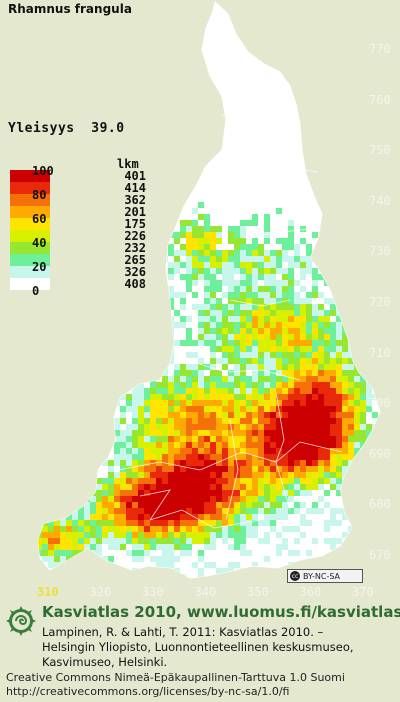 This screenshot has width=400, height=702. Describe the element at coordinates (325, 576) in the screenshot. I see `cc-license-badge: cc BY-NC-SA` at that location.